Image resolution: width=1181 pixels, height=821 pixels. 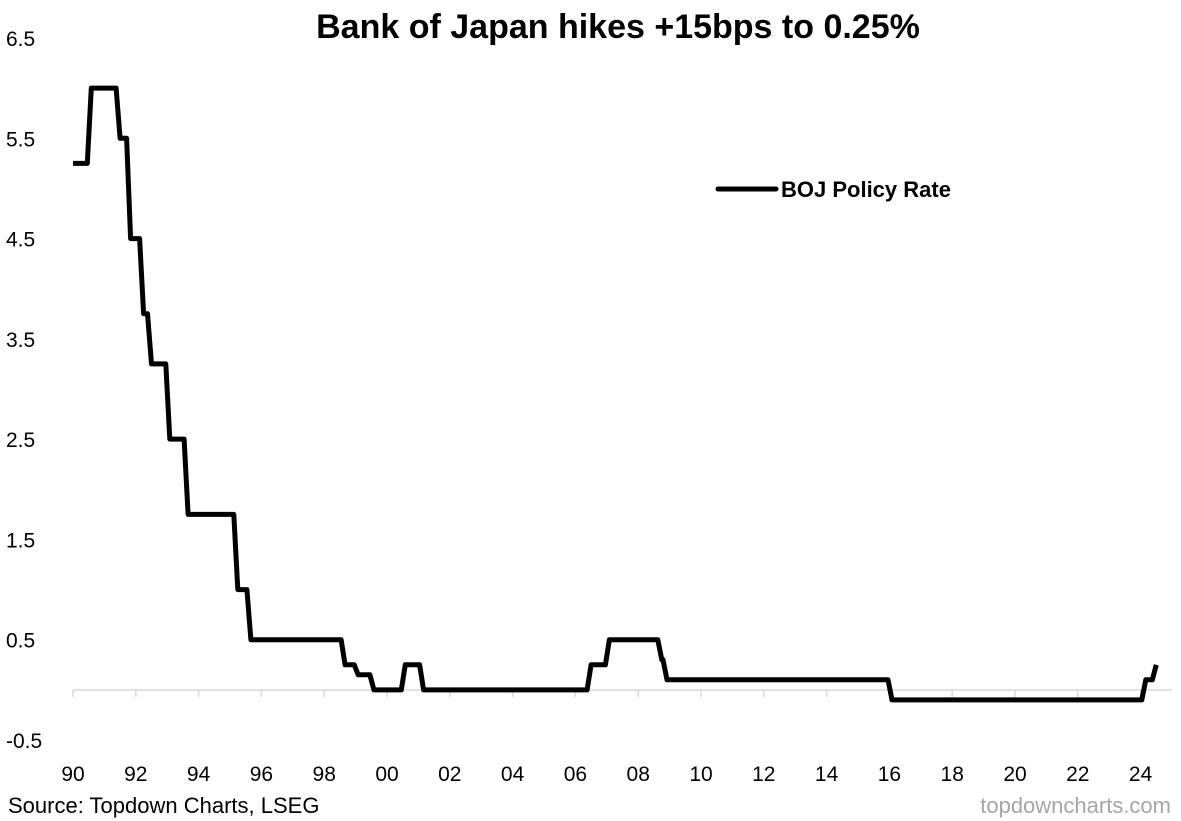 I want to click on y-tick-label: 5.5, so click(x=20, y=139).